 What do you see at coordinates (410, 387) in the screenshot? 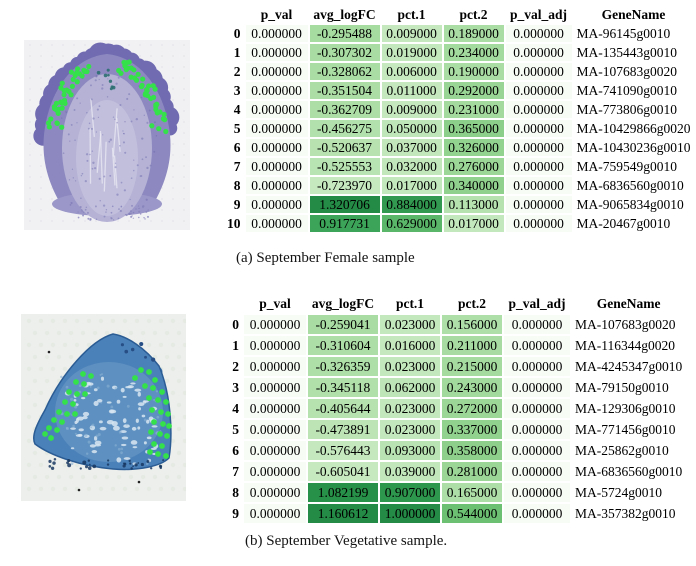
I see `cell-pct.1: 0.062000` at bounding box center [410, 387].